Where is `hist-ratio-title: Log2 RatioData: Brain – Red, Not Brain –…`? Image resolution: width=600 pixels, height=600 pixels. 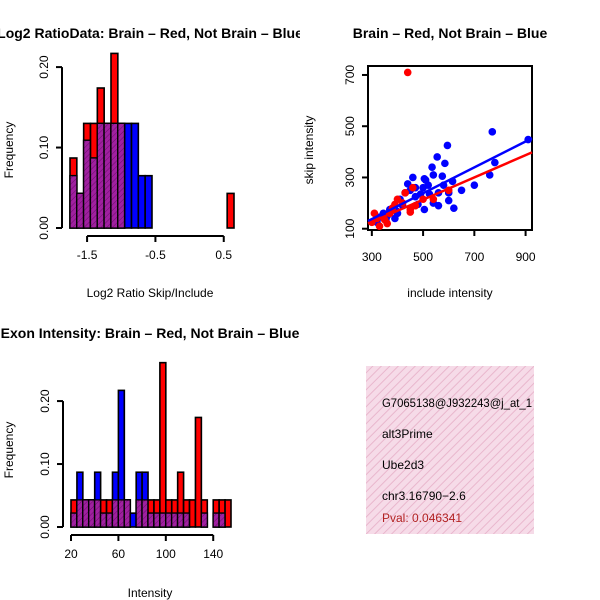
hist-ratio-title: Log2 RatioData: Brain – Red, Not Brain –… is located at coordinates (151, 33).